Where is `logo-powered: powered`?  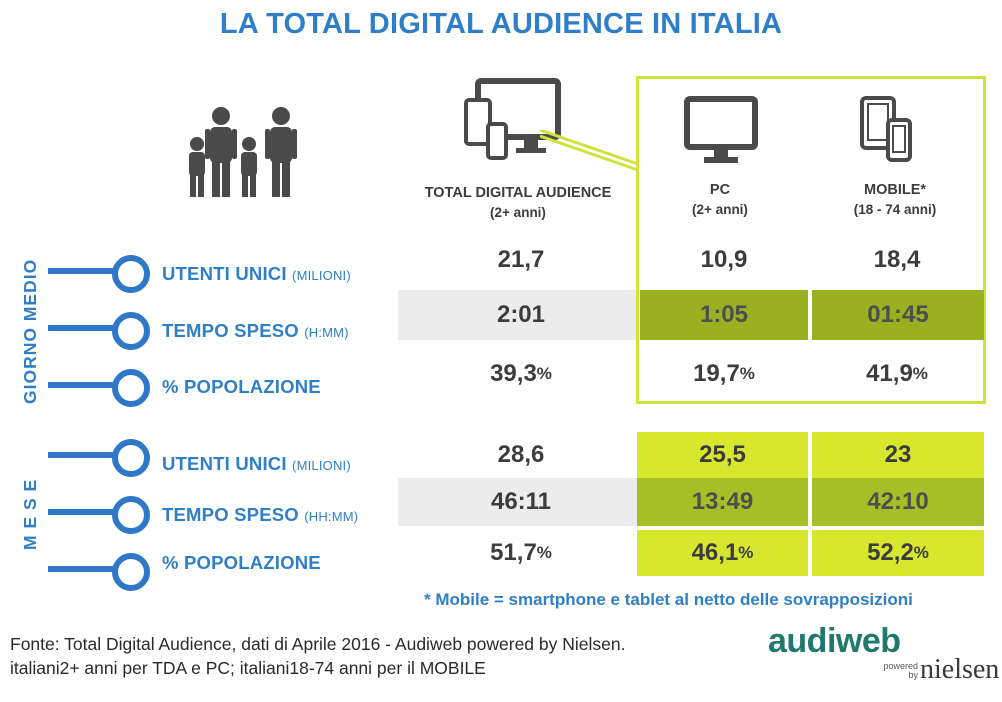 logo-powered: powered is located at coordinates (900, 666).